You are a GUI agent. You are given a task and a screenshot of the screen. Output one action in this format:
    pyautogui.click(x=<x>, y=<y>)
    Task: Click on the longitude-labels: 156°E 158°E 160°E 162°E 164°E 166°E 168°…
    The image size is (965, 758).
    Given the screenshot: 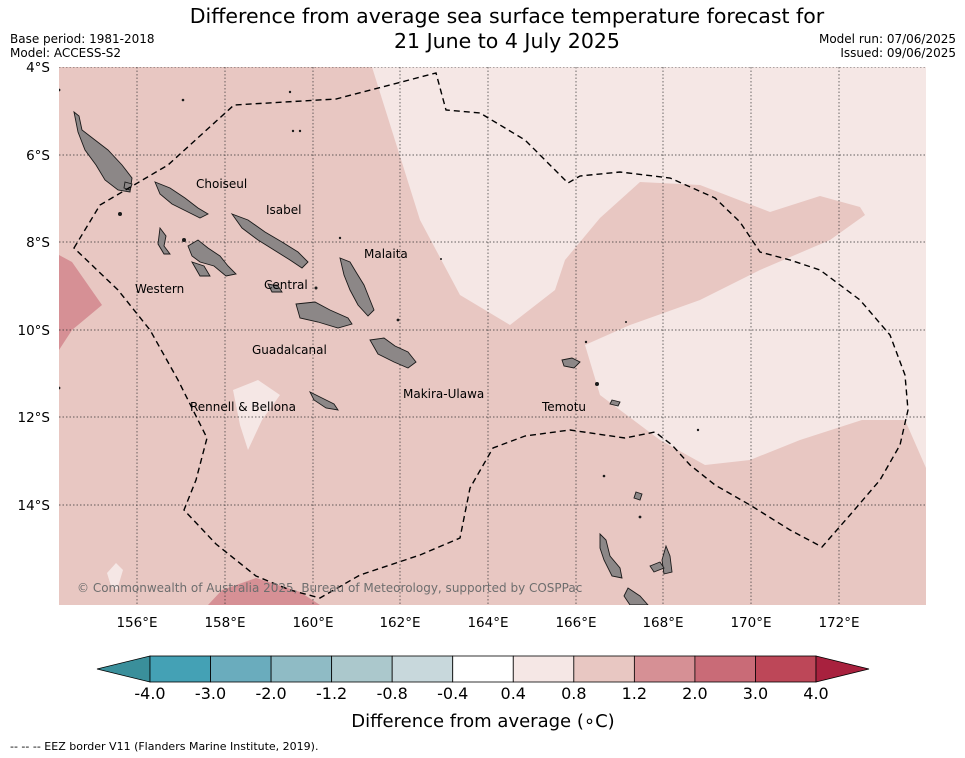 What is the action you would take?
    pyautogui.click(x=487, y=623)
    